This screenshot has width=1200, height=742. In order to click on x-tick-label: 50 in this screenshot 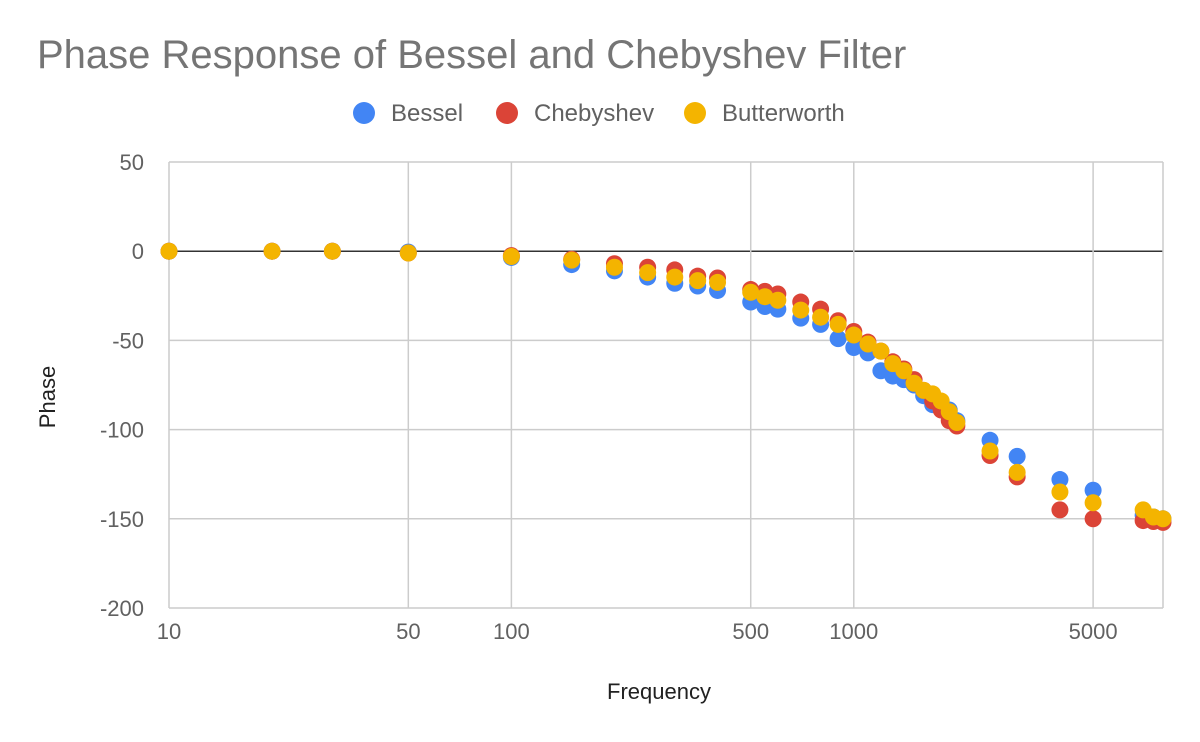, I will do `click(408, 631)`.